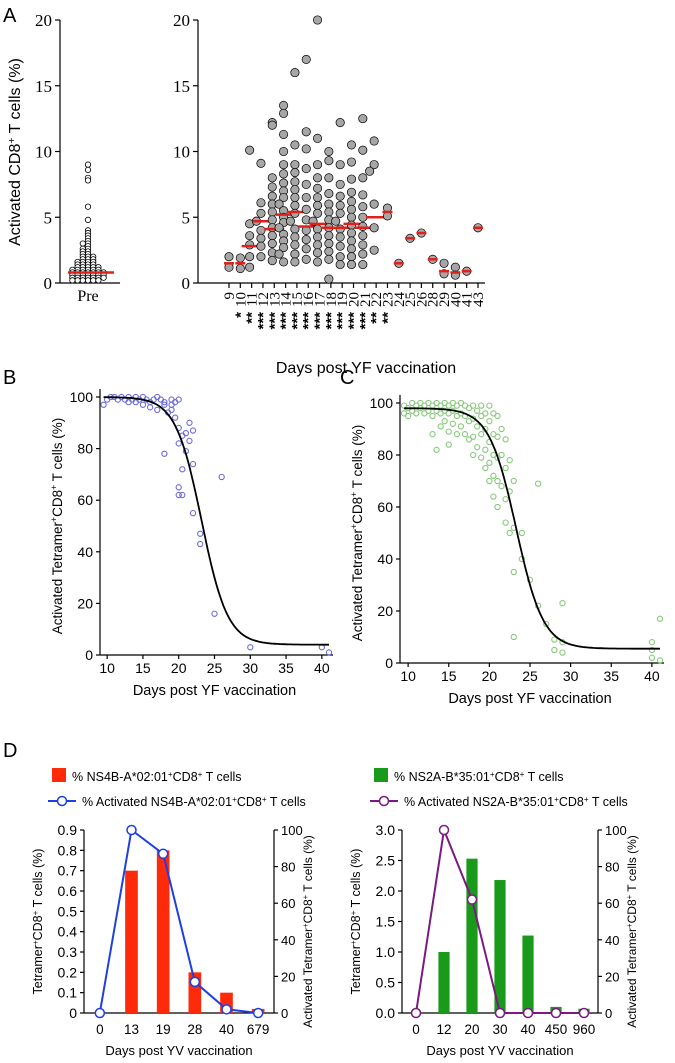 This screenshot has height=1063, width=675. What do you see at coordinates (186, 217) in the screenshot?
I see `panel-a-right-y-tick-label: 5` at bounding box center [186, 217].